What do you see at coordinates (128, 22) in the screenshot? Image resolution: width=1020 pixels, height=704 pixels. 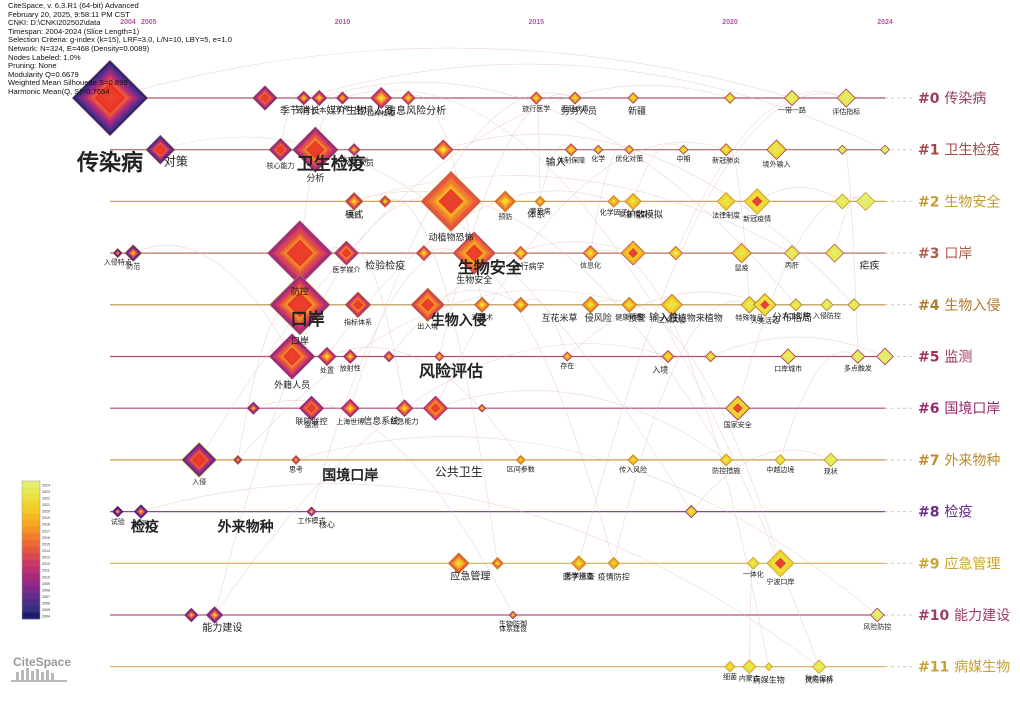 I see `year-tick-label: 2004` at bounding box center [128, 22].